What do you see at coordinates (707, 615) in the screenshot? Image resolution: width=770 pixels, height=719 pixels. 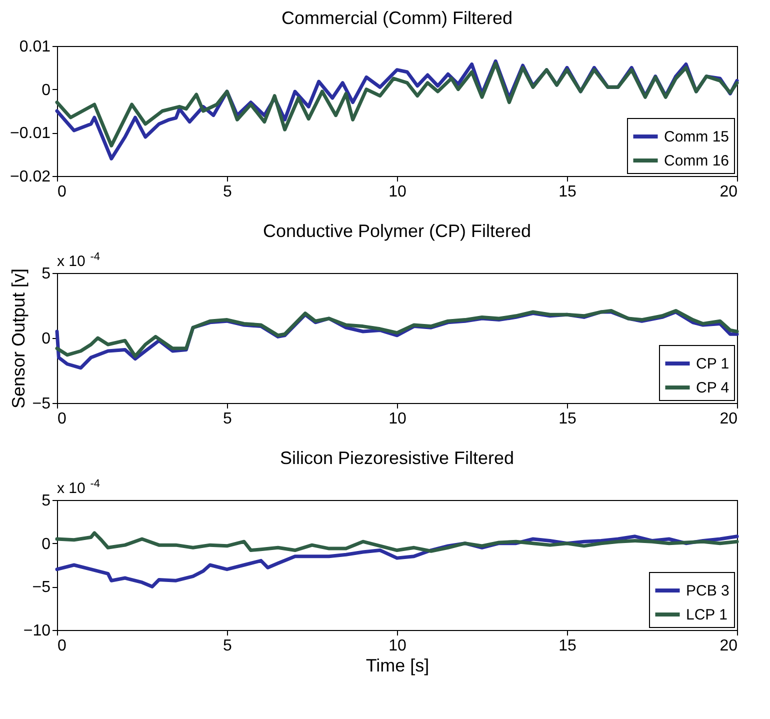 I see `legend-label: LCP 1` at bounding box center [707, 615].